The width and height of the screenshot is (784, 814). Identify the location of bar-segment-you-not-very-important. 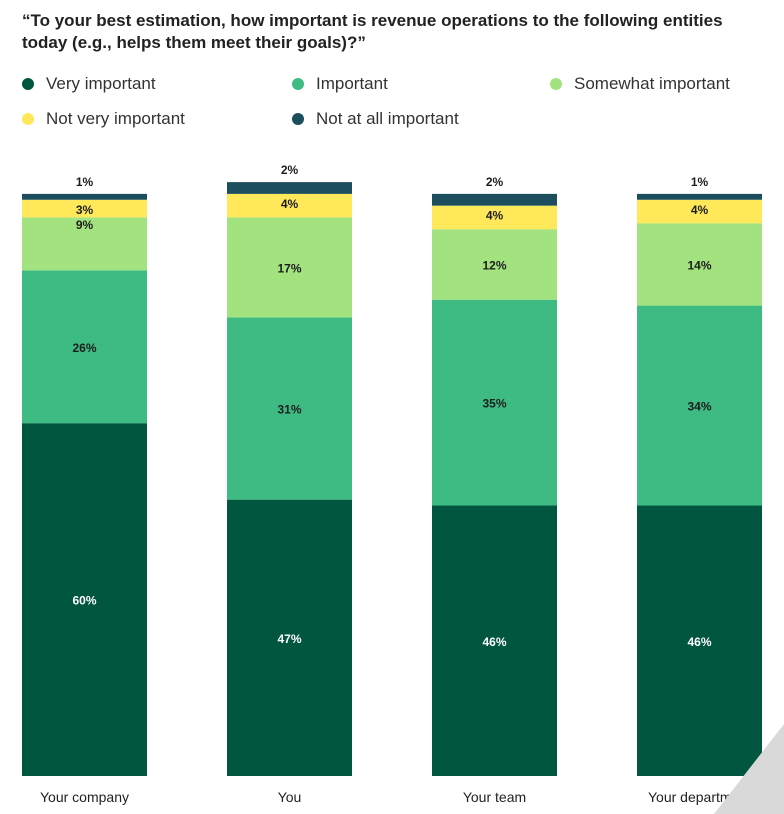
(289, 205).